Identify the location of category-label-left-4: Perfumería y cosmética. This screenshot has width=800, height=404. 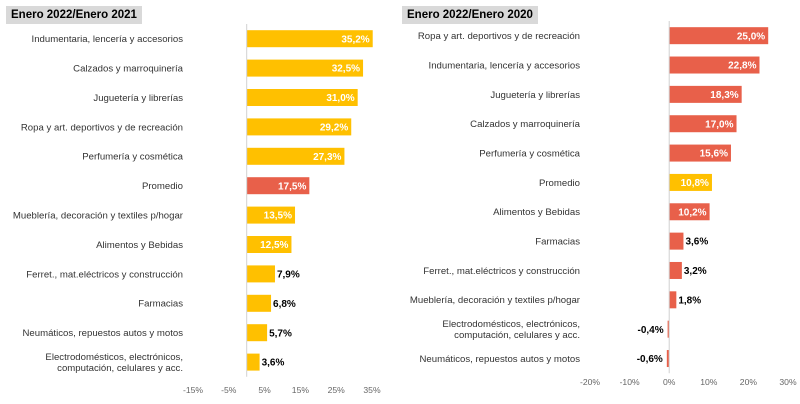
(132, 157).